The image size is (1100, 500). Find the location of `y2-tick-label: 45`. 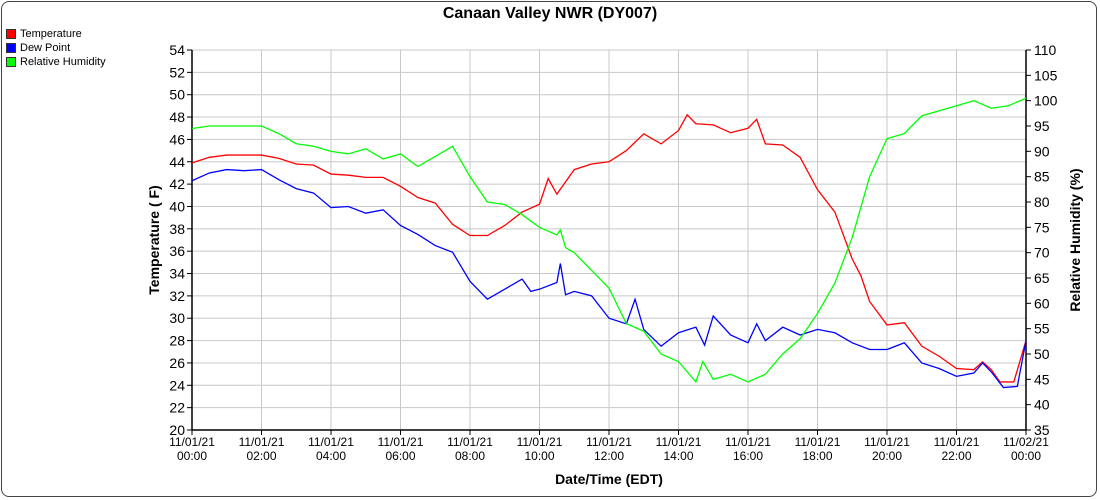

y2-tick-label: 45 is located at coordinates (1042, 379).